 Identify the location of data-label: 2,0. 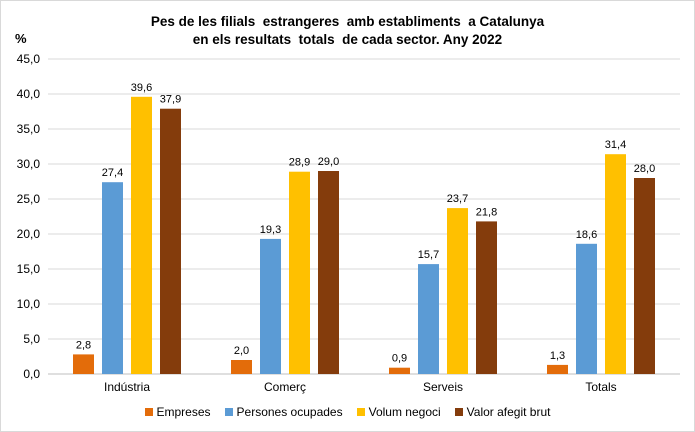
(241, 351).